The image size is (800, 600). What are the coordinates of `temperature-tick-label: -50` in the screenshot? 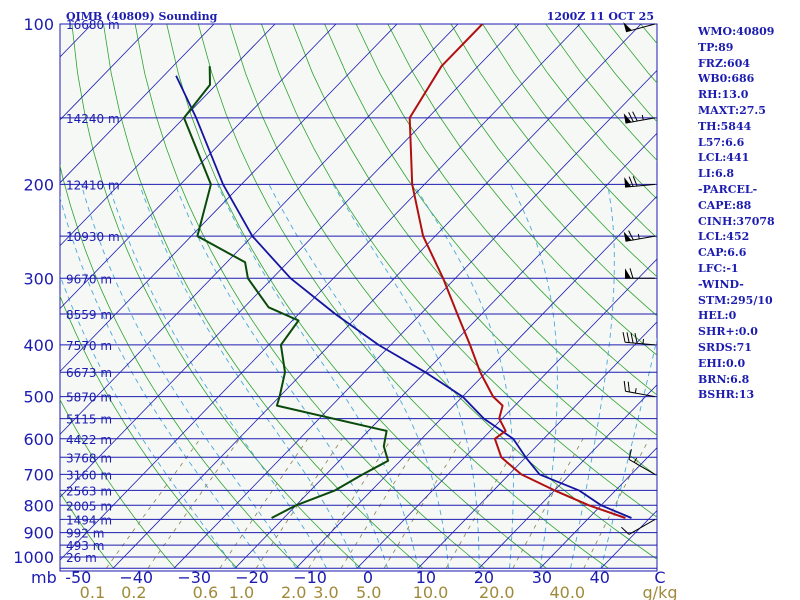 It's located at (78, 577).